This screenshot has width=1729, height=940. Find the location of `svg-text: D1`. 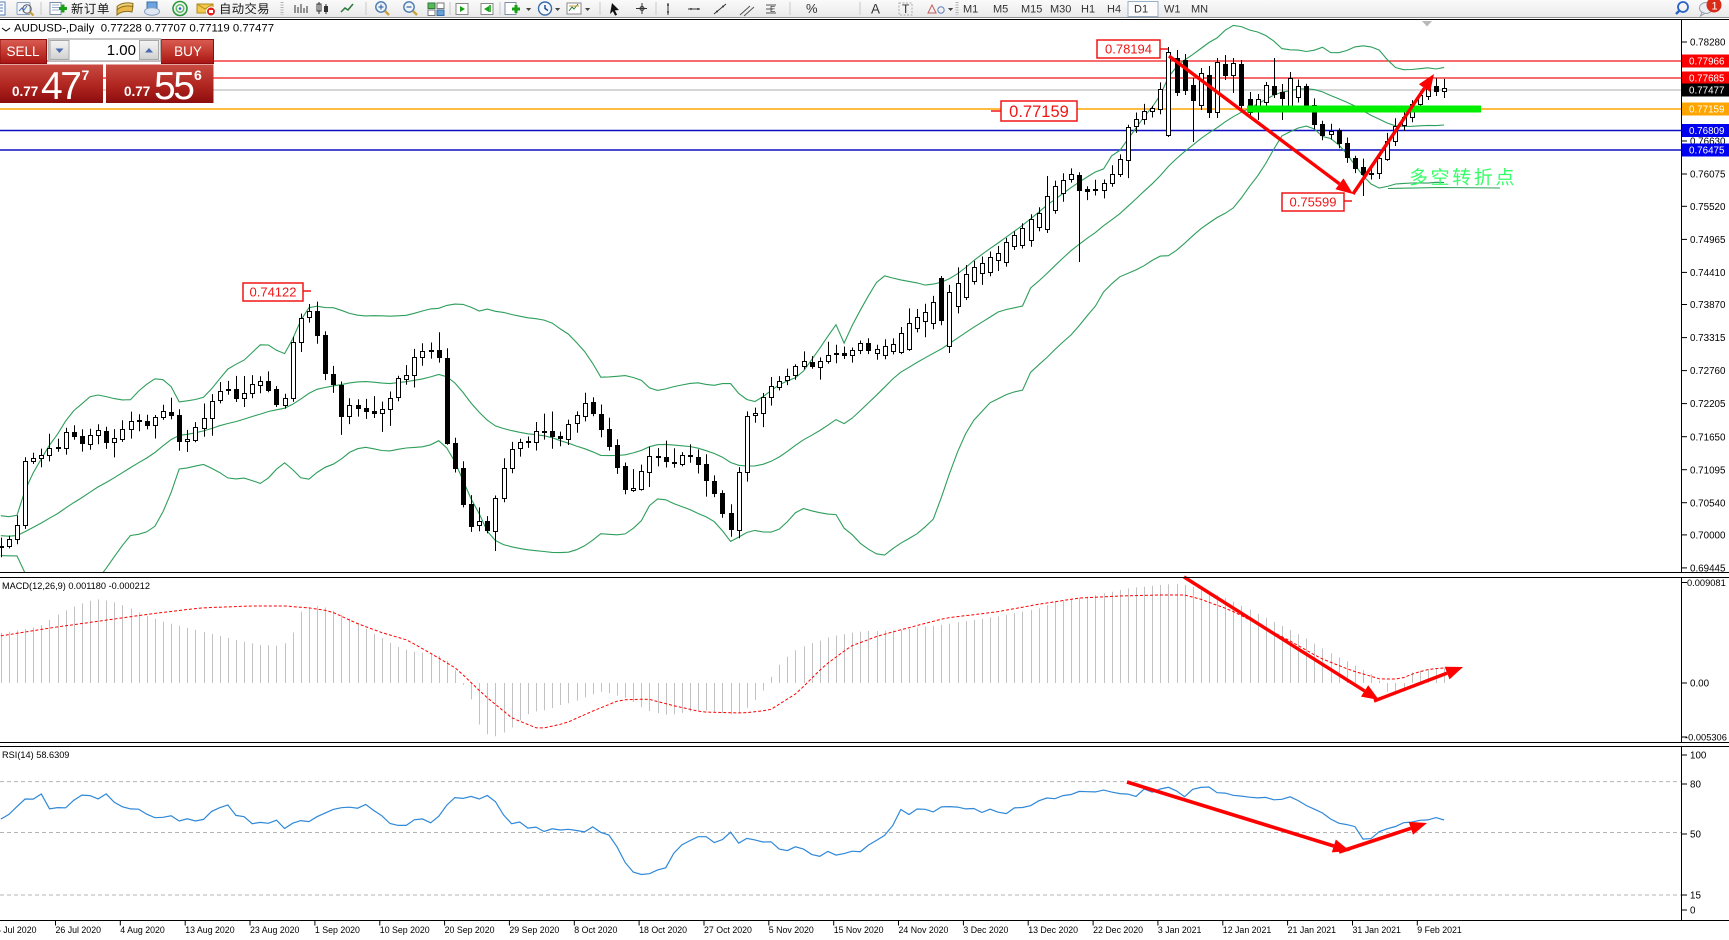

svg-text: D1 is located at coordinates (1141, 10).